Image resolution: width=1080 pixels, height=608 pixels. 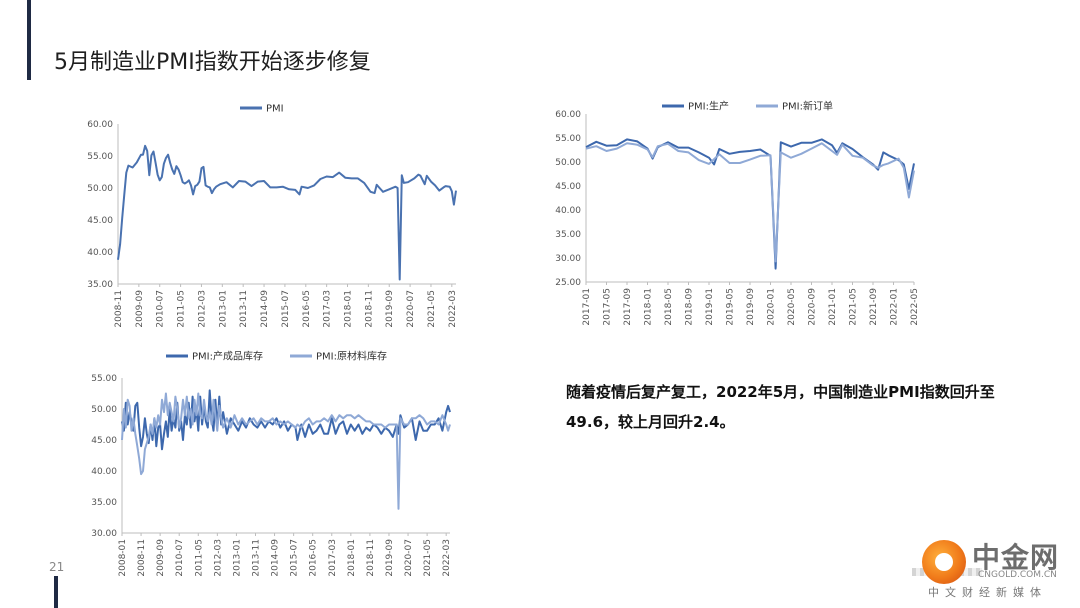 What do you see at coordinates (57, 567) in the screenshot?
I see `page-number: 21` at bounding box center [57, 567].